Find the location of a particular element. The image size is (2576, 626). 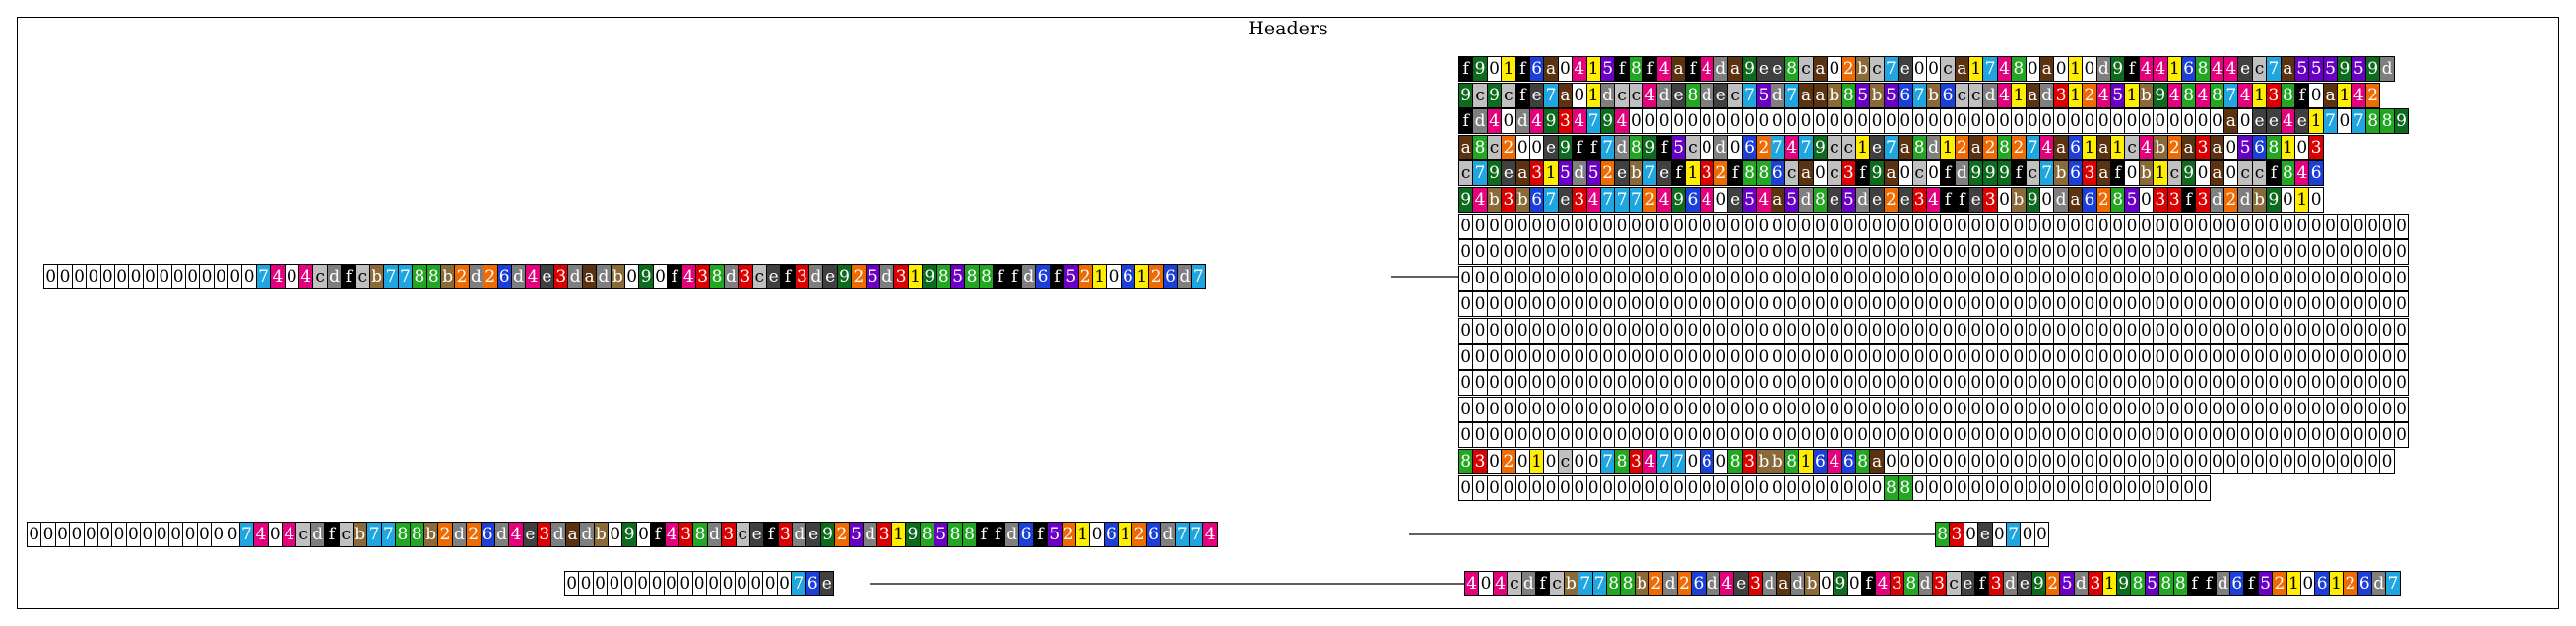

left-strip-2-cell: 5 is located at coordinates (941, 535).